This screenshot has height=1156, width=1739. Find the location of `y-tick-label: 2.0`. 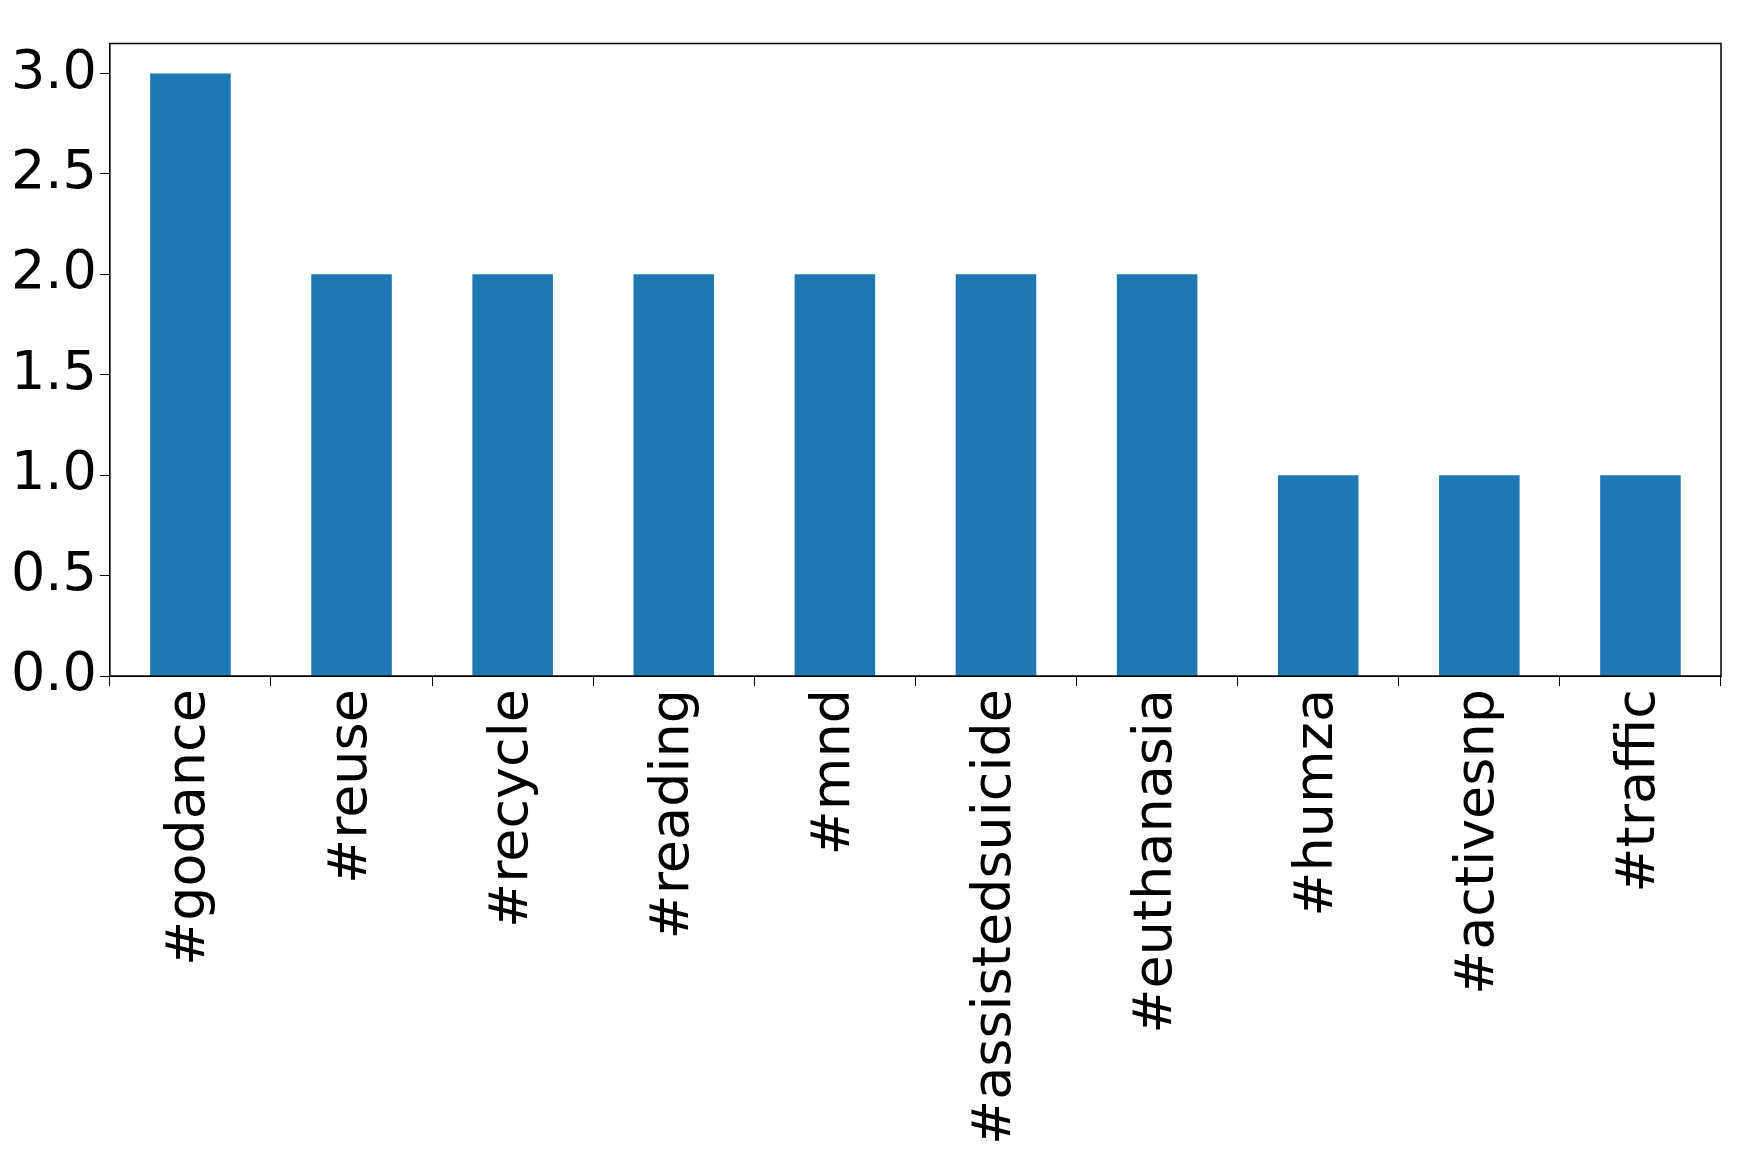

y-tick-label: 2.0 is located at coordinates (53, 270).